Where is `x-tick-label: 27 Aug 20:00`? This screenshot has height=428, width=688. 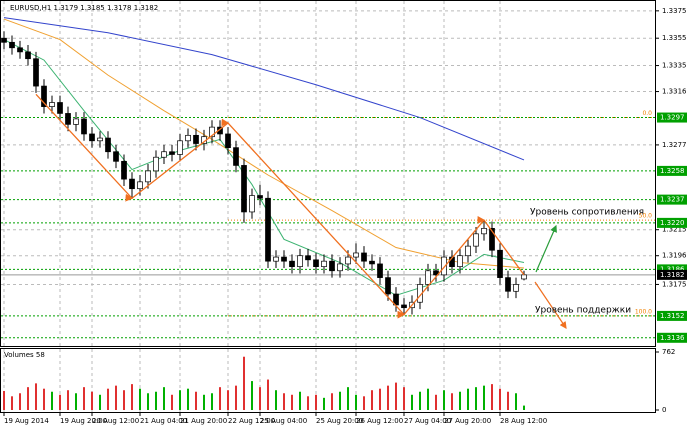 x-tick-label: 27 Aug 20:00 is located at coordinates (467, 421).